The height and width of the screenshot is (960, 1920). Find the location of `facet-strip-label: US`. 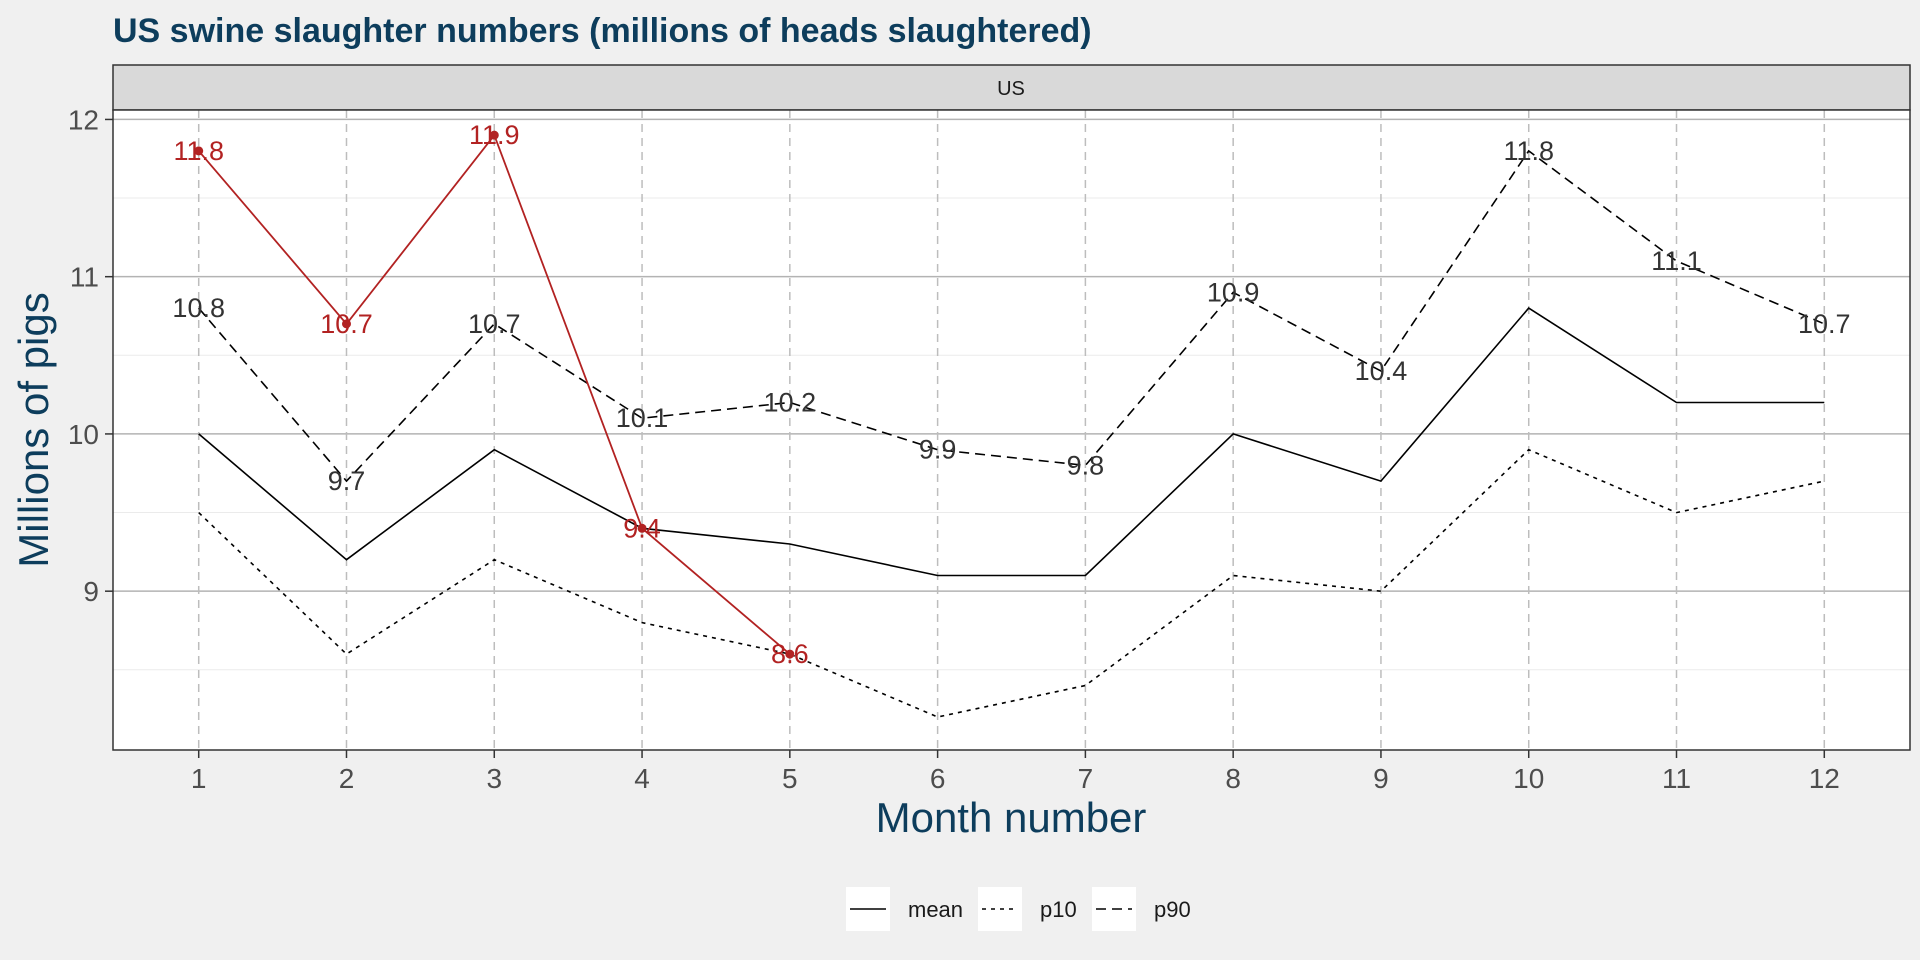

facet-strip-label: US is located at coordinates (1011, 89).